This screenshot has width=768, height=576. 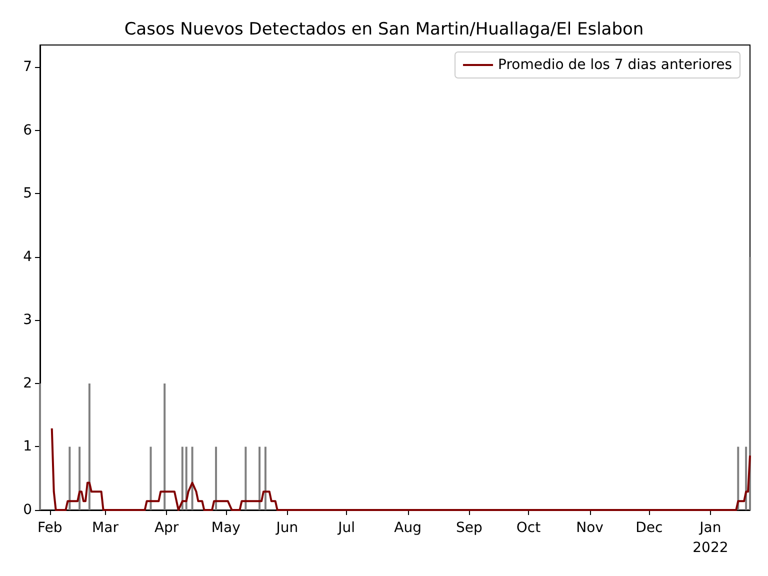 What do you see at coordinates (649, 528) in the screenshot?
I see `x-tick-label: Dec` at bounding box center [649, 528].